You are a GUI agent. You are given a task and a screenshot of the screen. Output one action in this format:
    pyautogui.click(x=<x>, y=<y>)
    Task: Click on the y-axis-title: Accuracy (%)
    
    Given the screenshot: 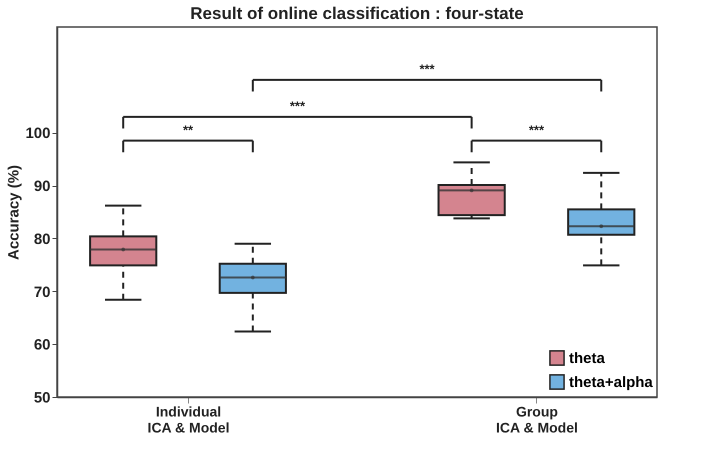 What is the action you would take?
    pyautogui.click(x=13, y=212)
    